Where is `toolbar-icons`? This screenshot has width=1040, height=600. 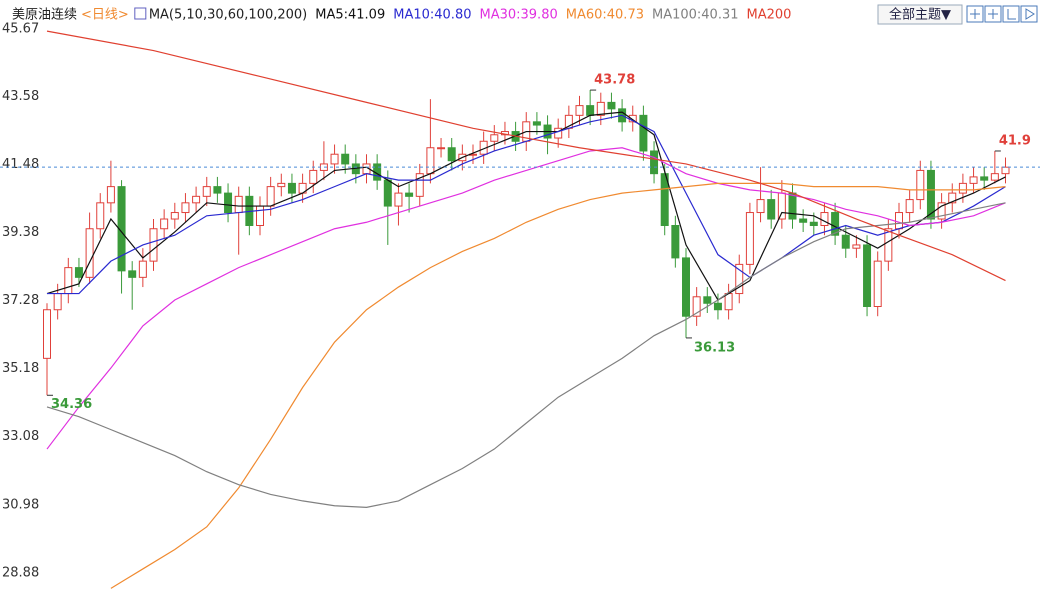
toolbar-icons is located at coordinates (1002, 14).